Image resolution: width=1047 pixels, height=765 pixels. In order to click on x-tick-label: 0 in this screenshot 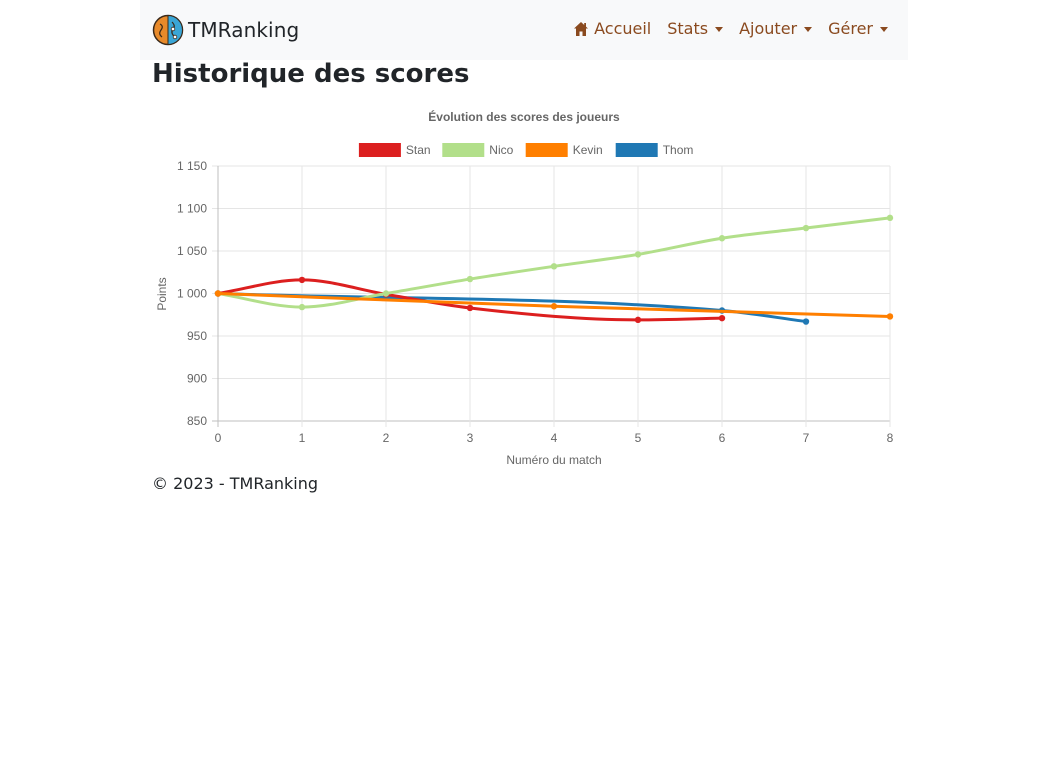, I will do `click(218, 438)`.